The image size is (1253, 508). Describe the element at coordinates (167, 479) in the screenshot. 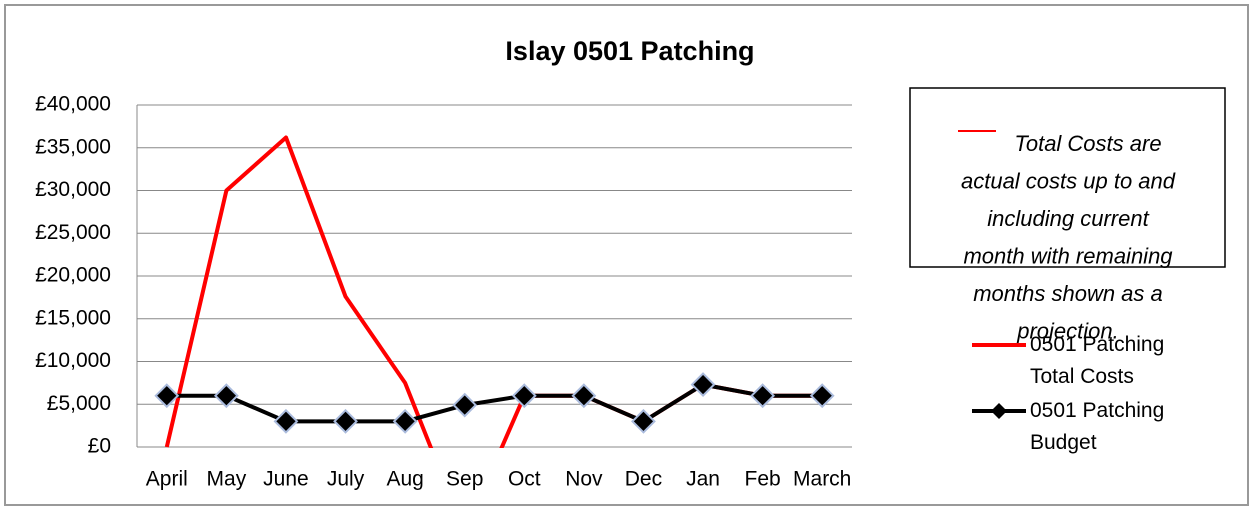

I see `x-tick-label: April` at that location.